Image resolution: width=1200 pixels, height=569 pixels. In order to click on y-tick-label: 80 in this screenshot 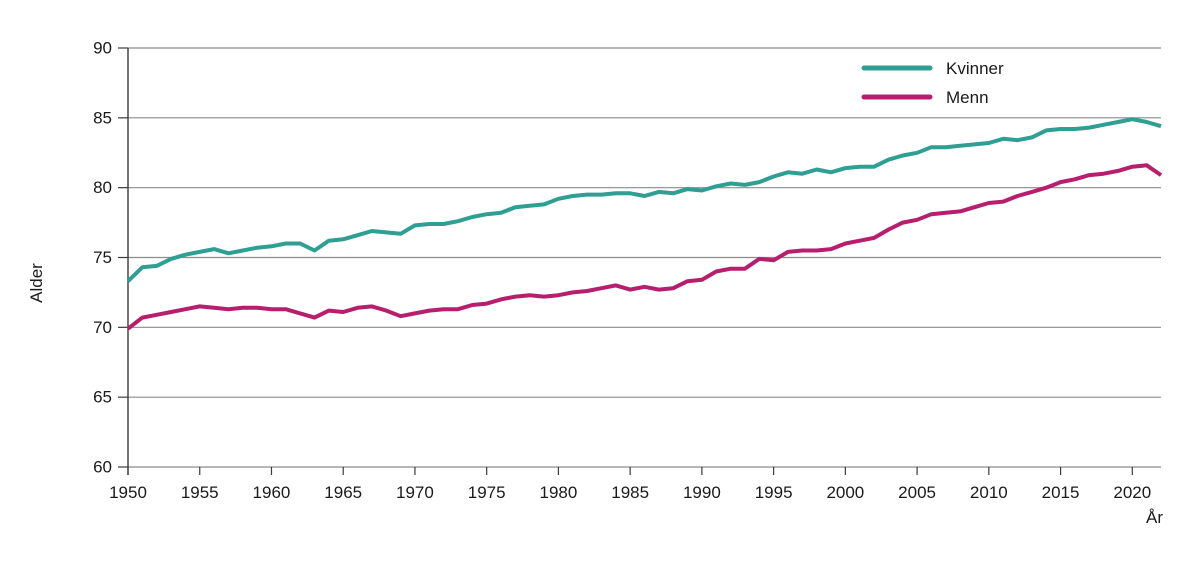, I will do `click(102, 187)`.